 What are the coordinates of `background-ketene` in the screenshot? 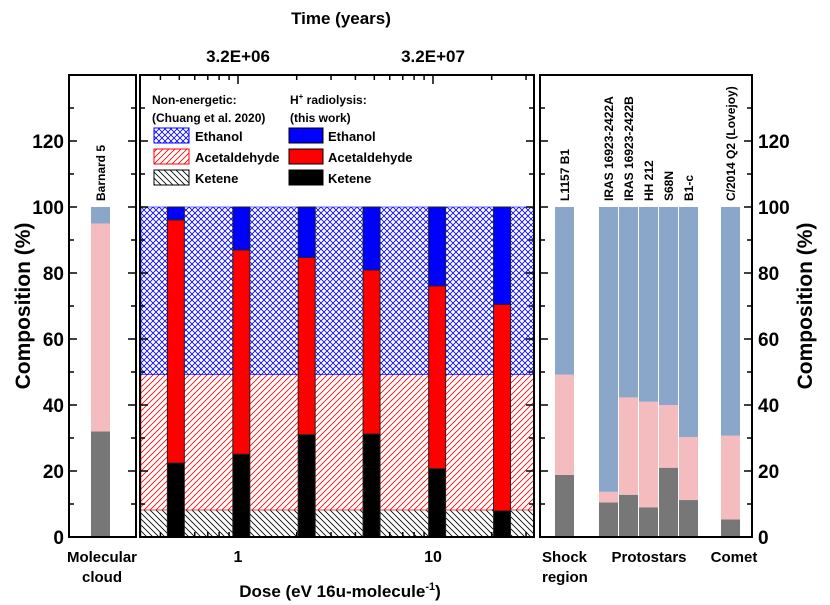 It's located at (337, 523).